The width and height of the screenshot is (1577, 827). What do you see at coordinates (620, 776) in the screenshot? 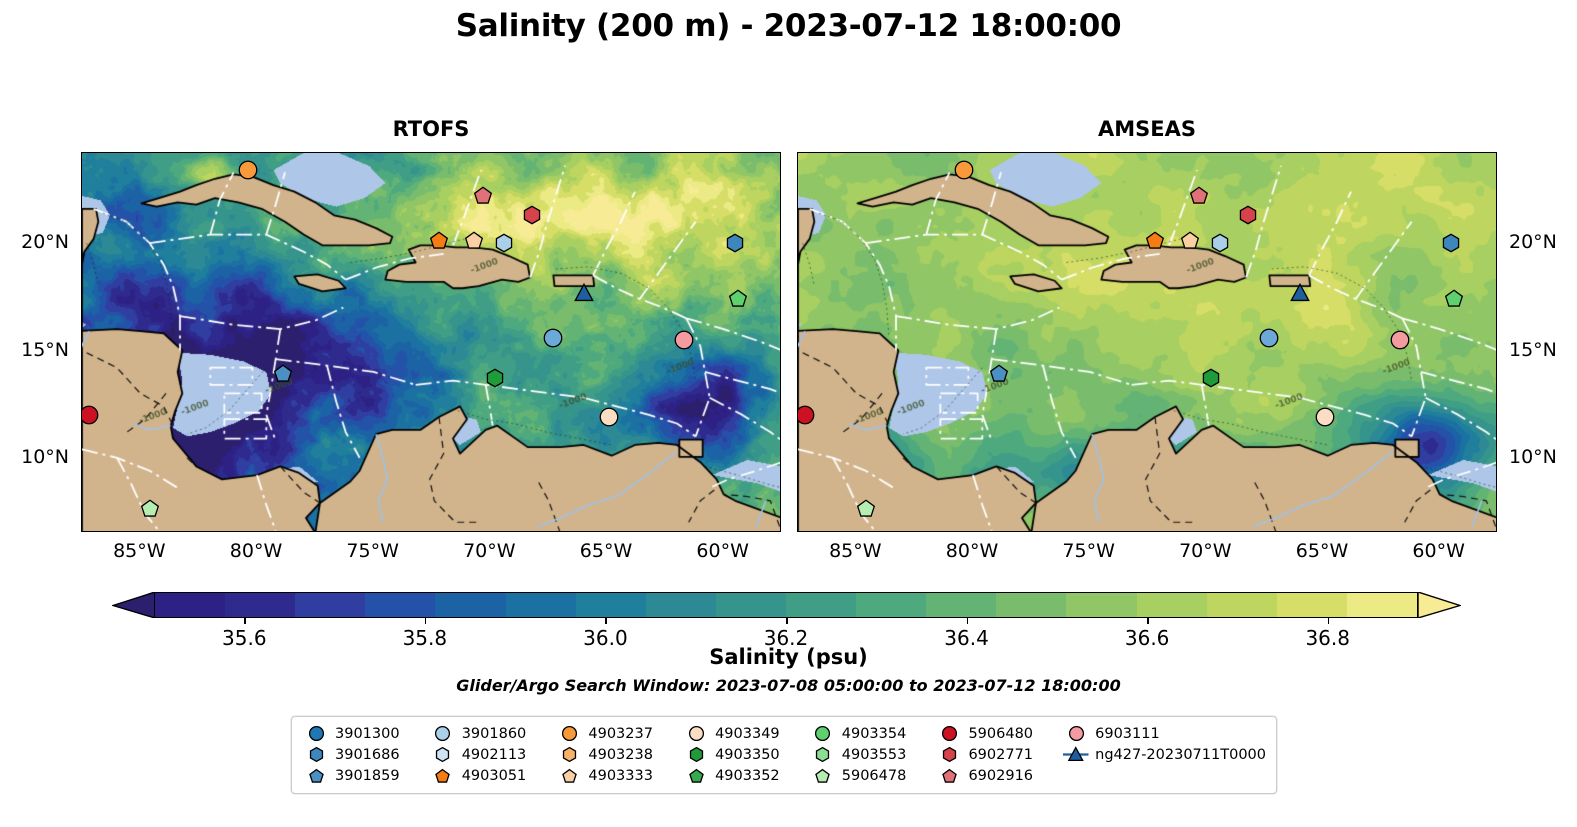
I see `legend-item-4903333: 4903333` at bounding box center [620, 776].